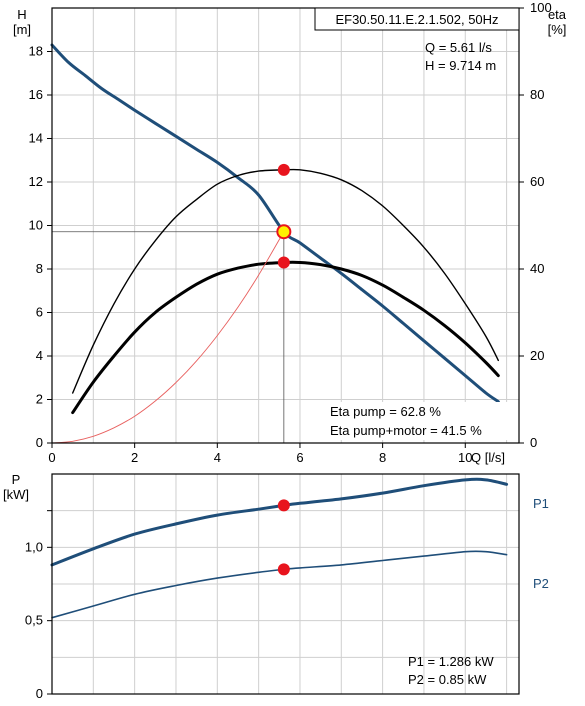 The height and width of the screenshot is (706, 585). I want to click on power-tick-label: 0,5, so click(34, 620).